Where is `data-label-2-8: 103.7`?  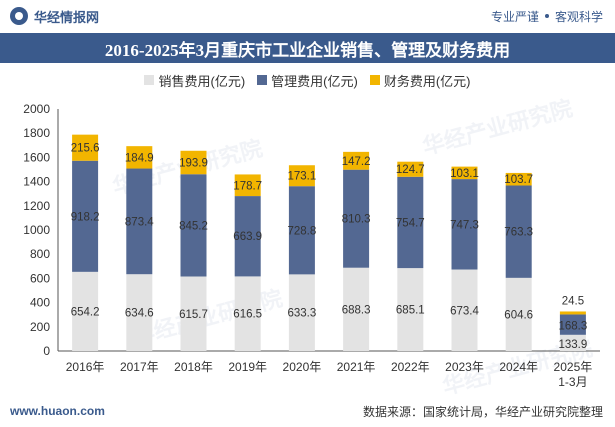
data-label-2-8: 103.7 is located at coordinates (518, 180).